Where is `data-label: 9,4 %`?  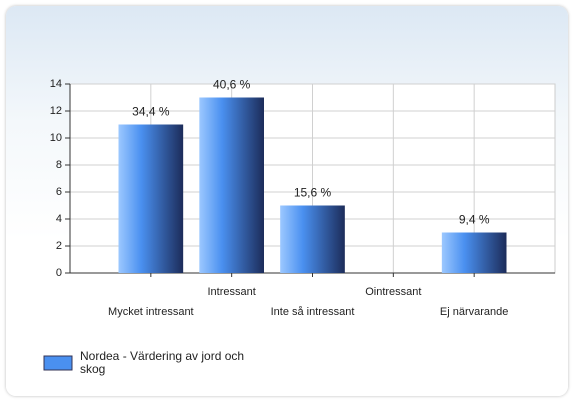 data-label: 9,4 % is located at coordinates (474, 220).